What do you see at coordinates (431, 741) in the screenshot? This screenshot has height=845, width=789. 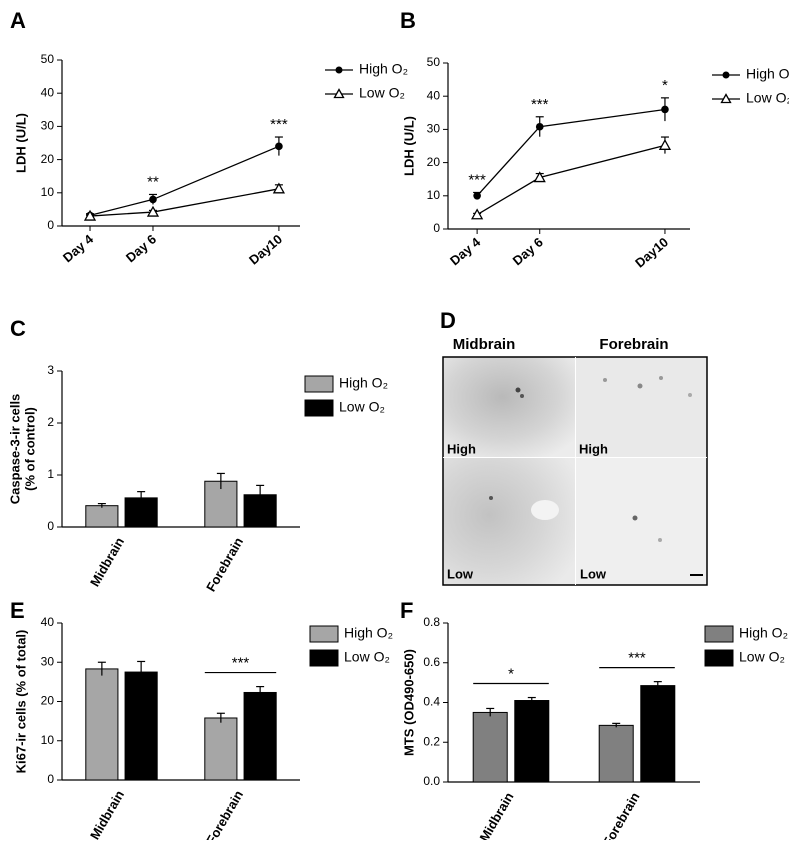 I see `y-tick-label: 0.2` at bounding box center [431, 741].